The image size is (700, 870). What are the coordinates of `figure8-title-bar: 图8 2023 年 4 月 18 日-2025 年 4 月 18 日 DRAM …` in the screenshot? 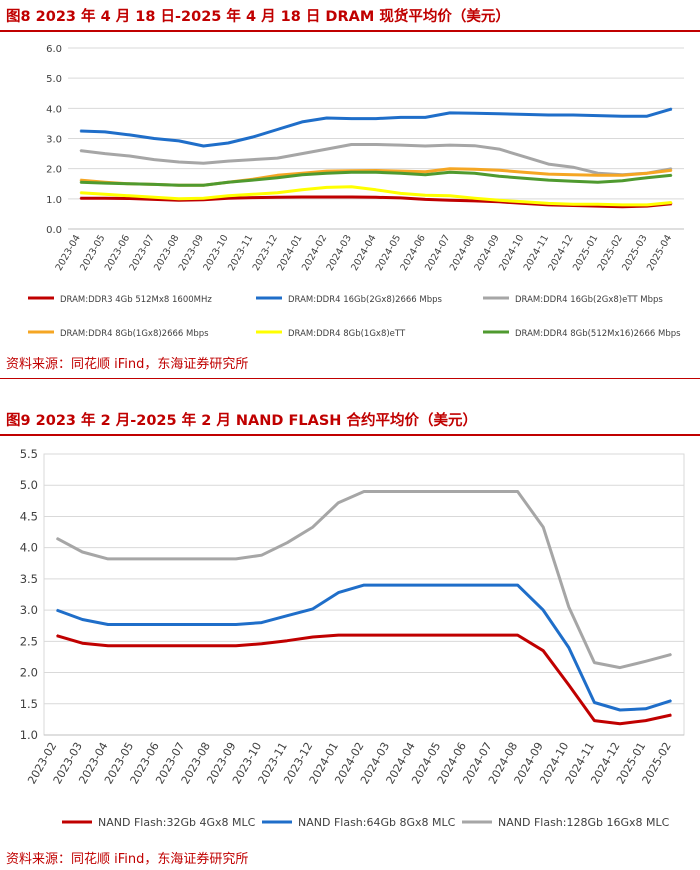 It's located at (350, 16).